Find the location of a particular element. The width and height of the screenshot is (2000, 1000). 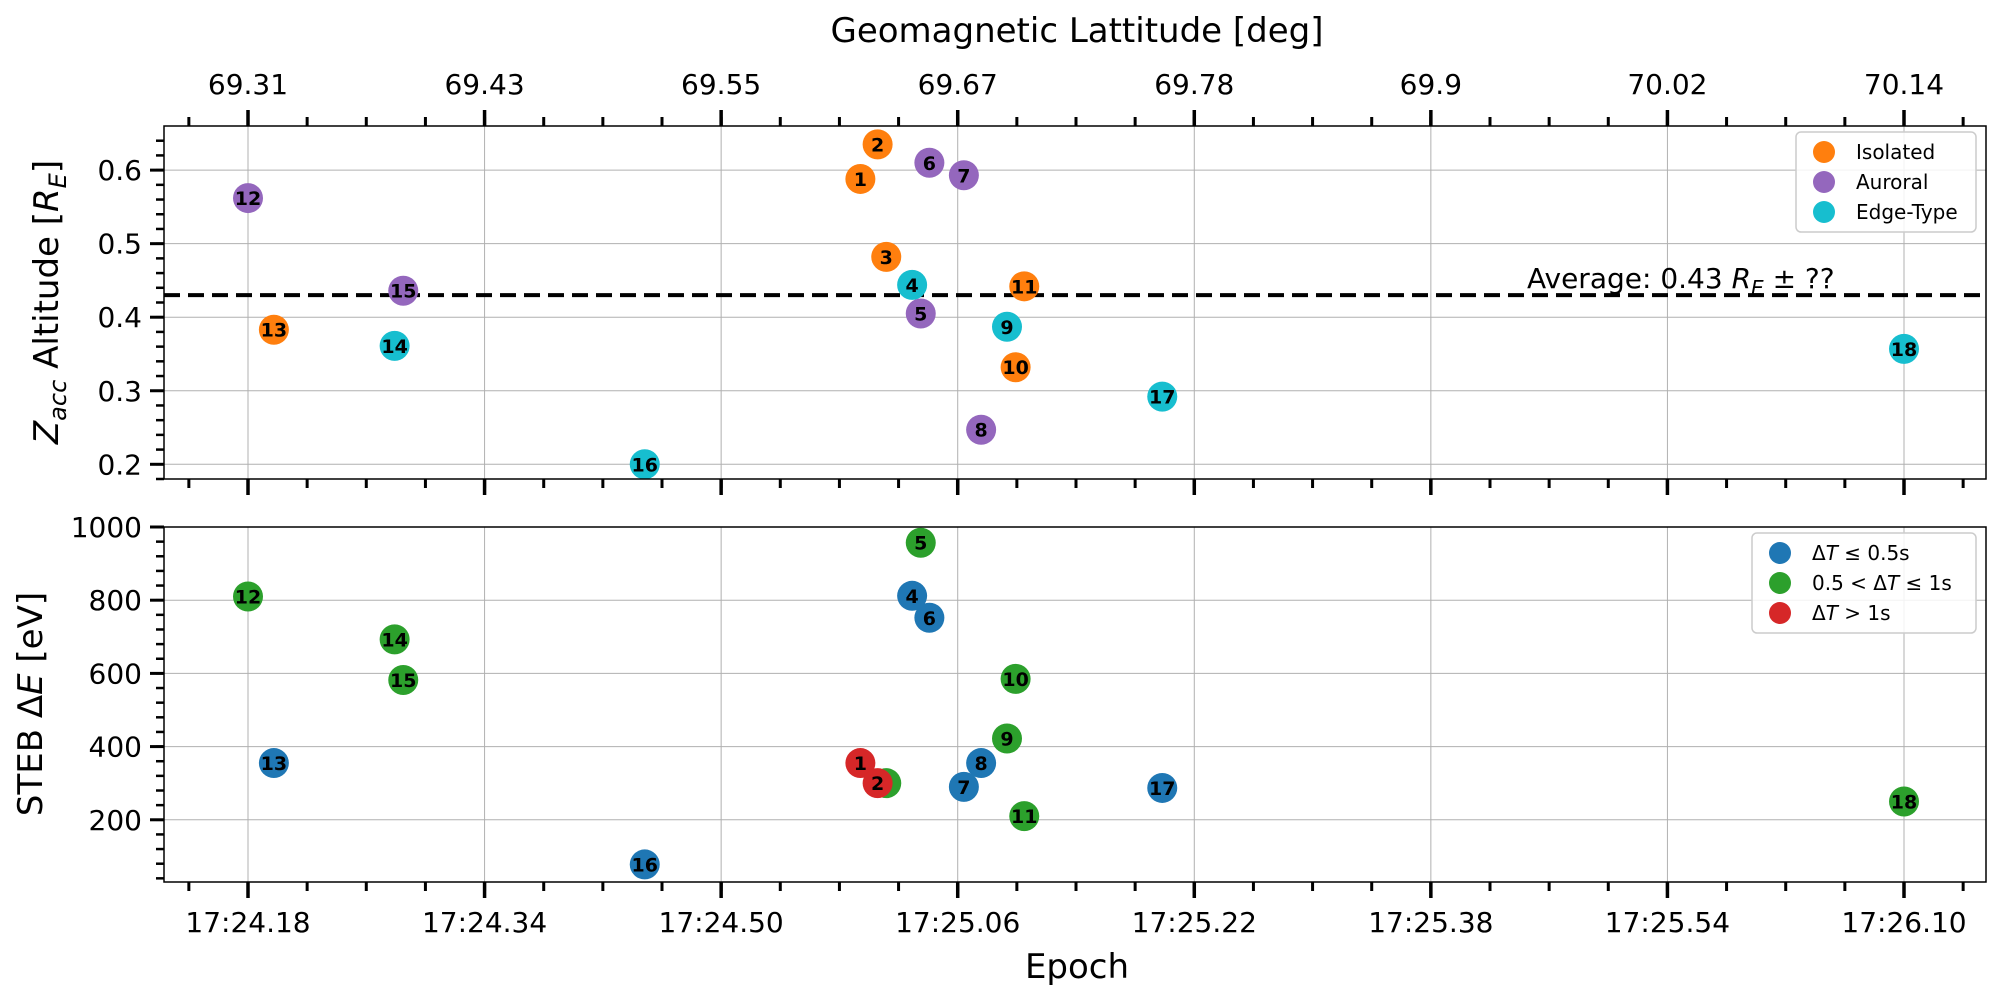

data-point-label: 18 is located at coordinates (1904, 802).